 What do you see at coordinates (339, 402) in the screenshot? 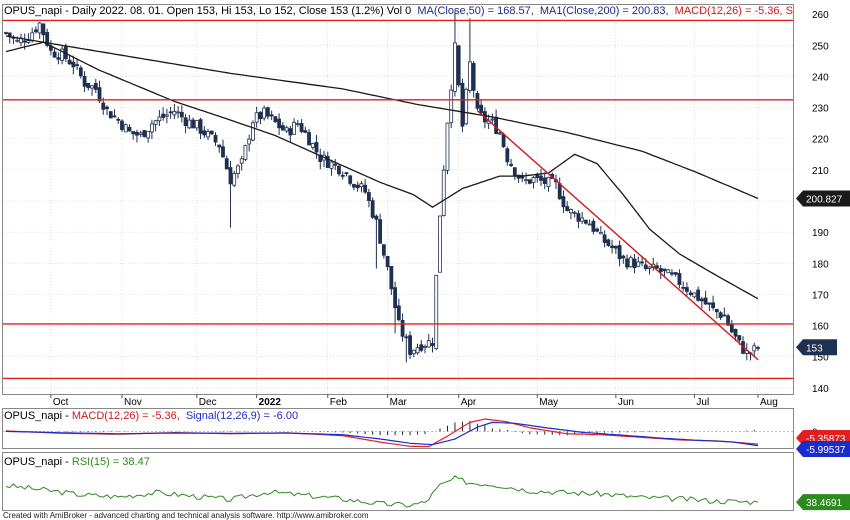
I see `month-label: Feb` at bounding box center [339, 402].